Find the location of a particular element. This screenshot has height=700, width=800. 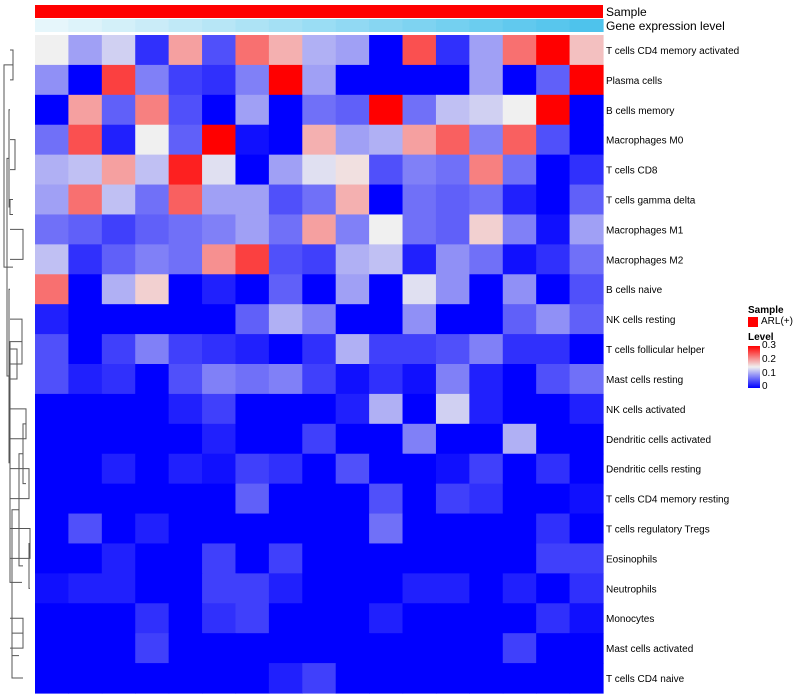

row-label: Eosinophils is located at coordinates (631, 559).